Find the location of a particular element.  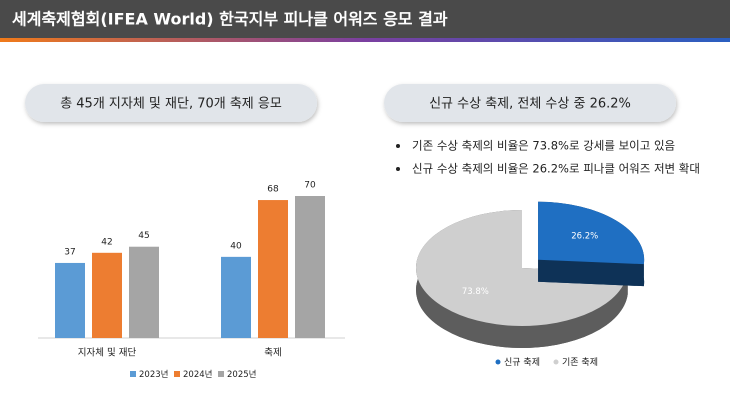

data-label: 45 is located at coordinates (143, 236).